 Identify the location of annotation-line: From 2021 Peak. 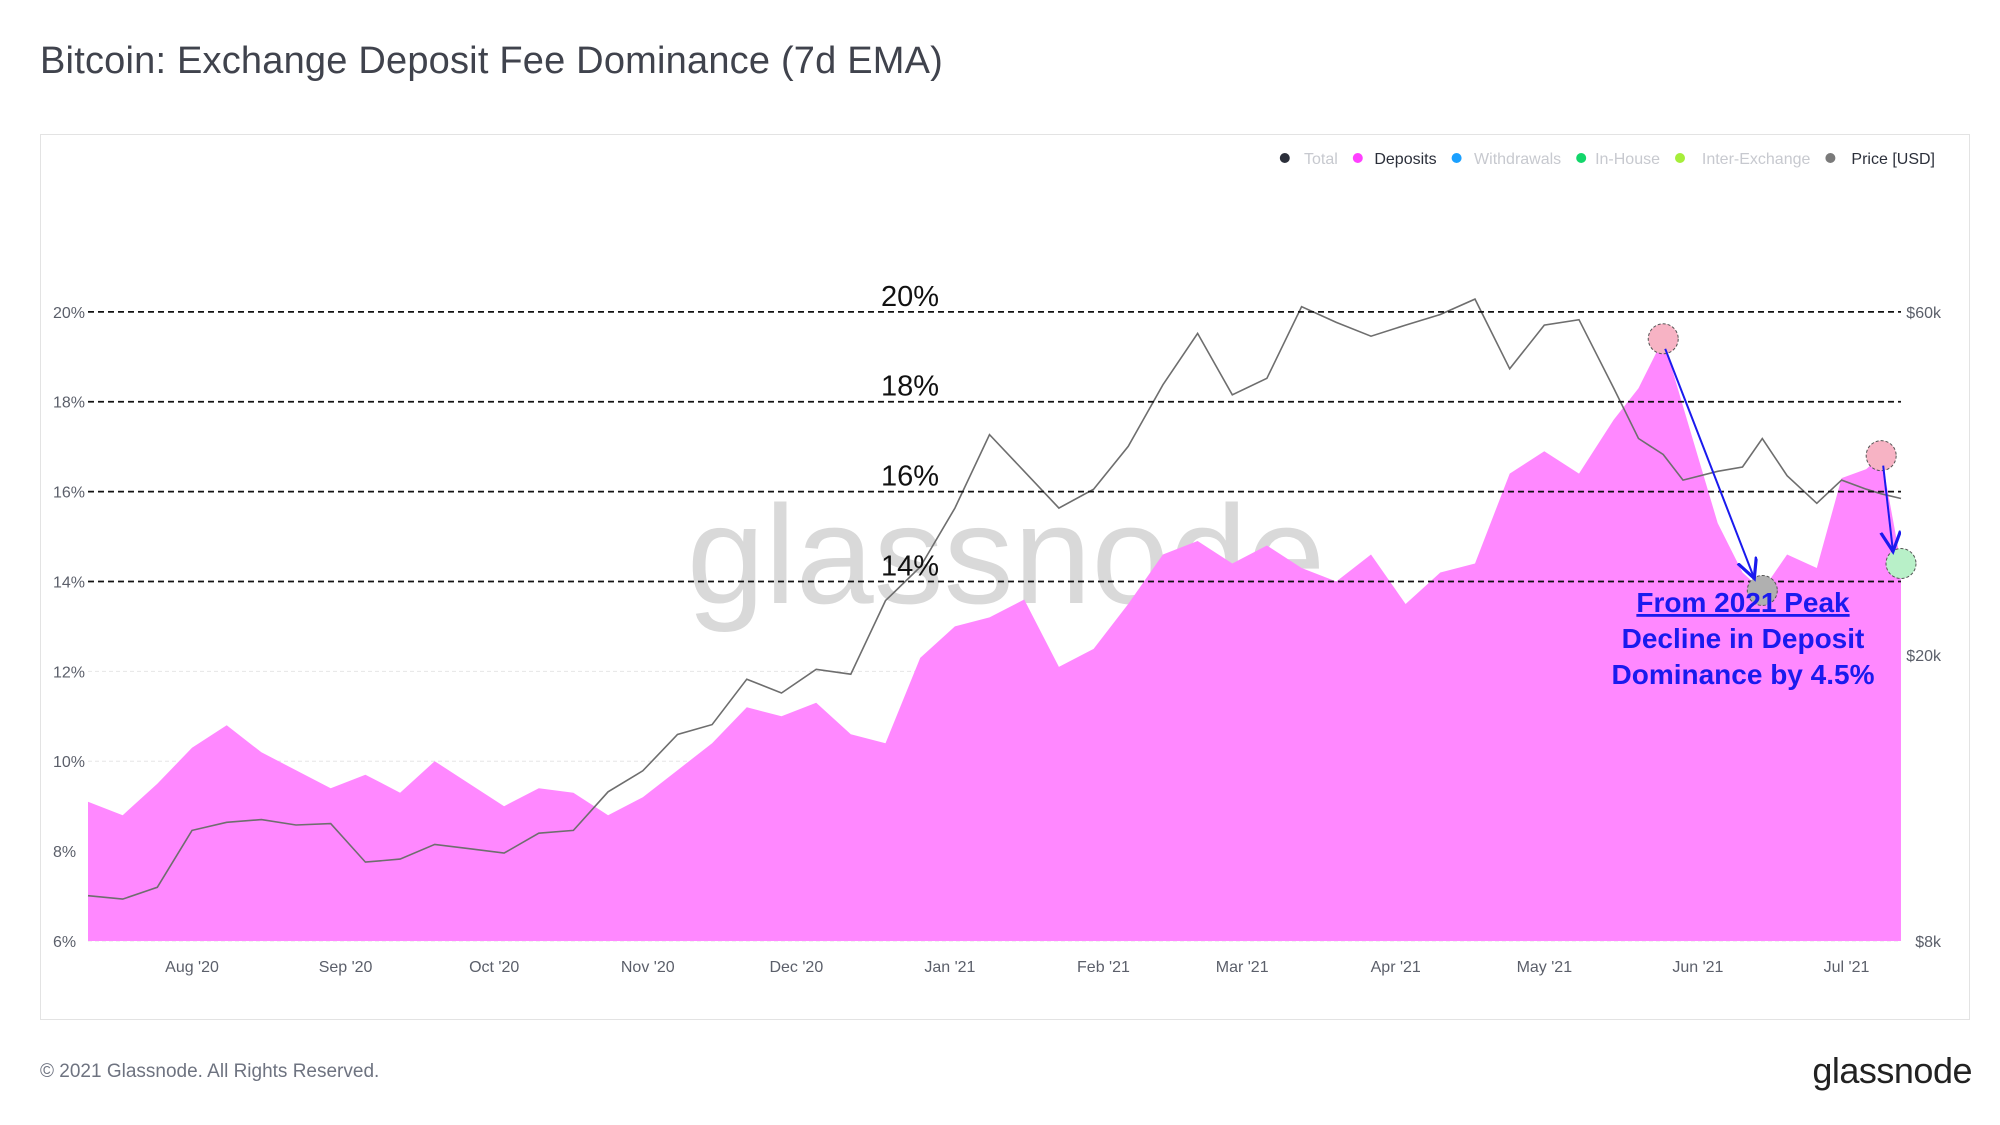
(1743, 602).